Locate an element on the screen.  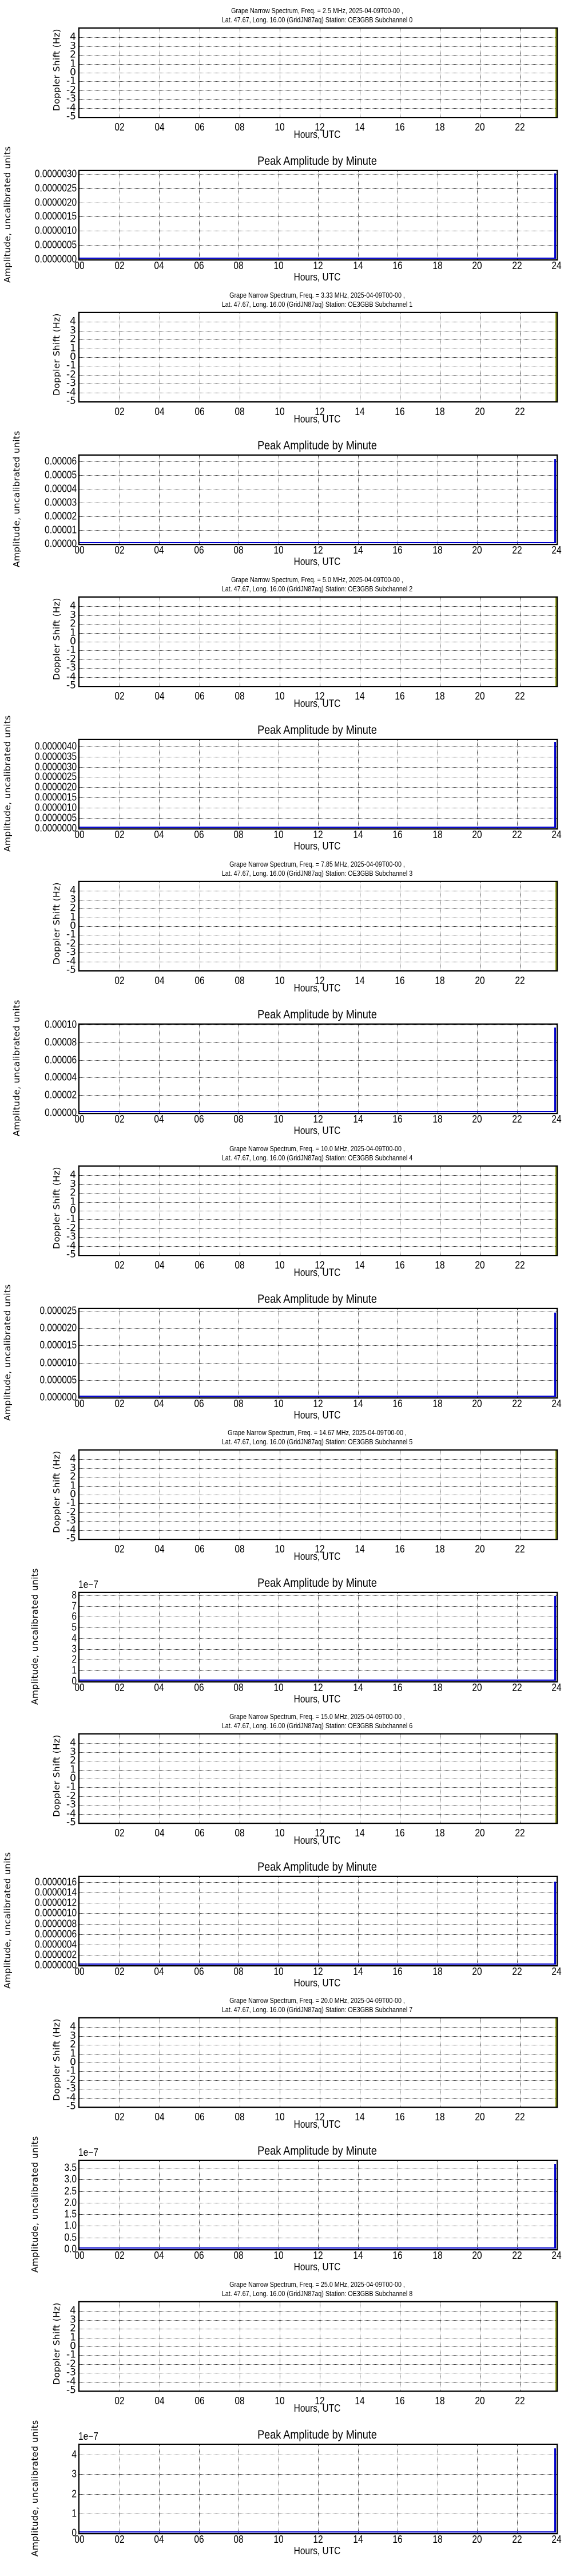
x-tick-label: 24 is located at coordinates (556, 2255).